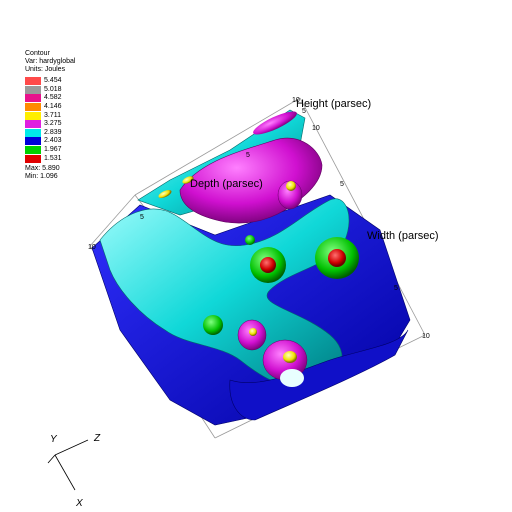  Describe the element at coordinates (68, 465) in the screenshot. I see `orientation-triad` at that location.